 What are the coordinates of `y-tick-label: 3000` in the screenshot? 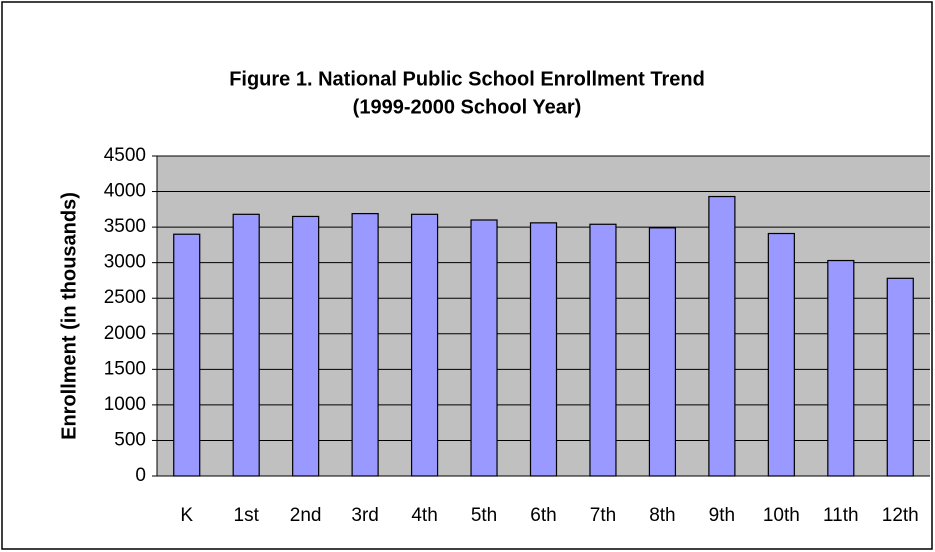 It's located at (125, 262).